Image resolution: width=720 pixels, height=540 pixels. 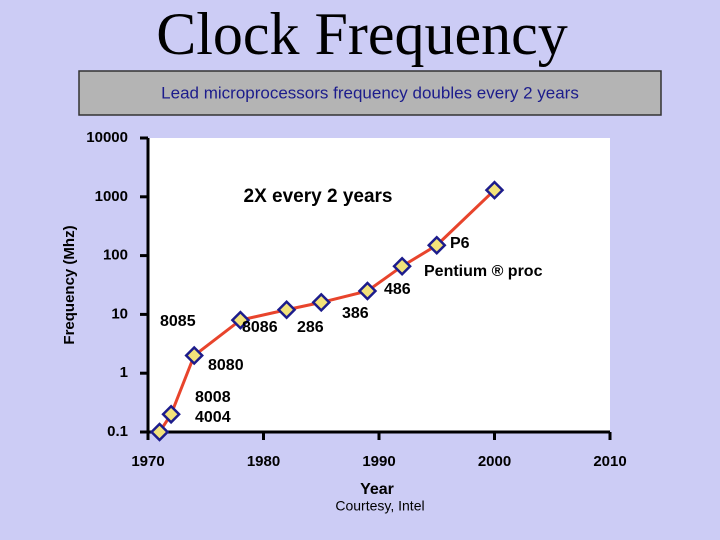 I want to click on annotation: 4004, so click(x=213, y=417).